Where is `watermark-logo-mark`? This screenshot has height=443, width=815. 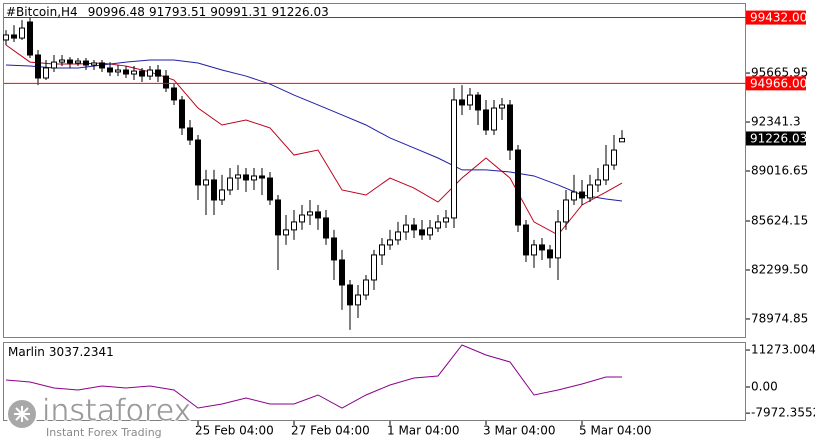
watermark-logo-mark is located at coordinates (22, 414).